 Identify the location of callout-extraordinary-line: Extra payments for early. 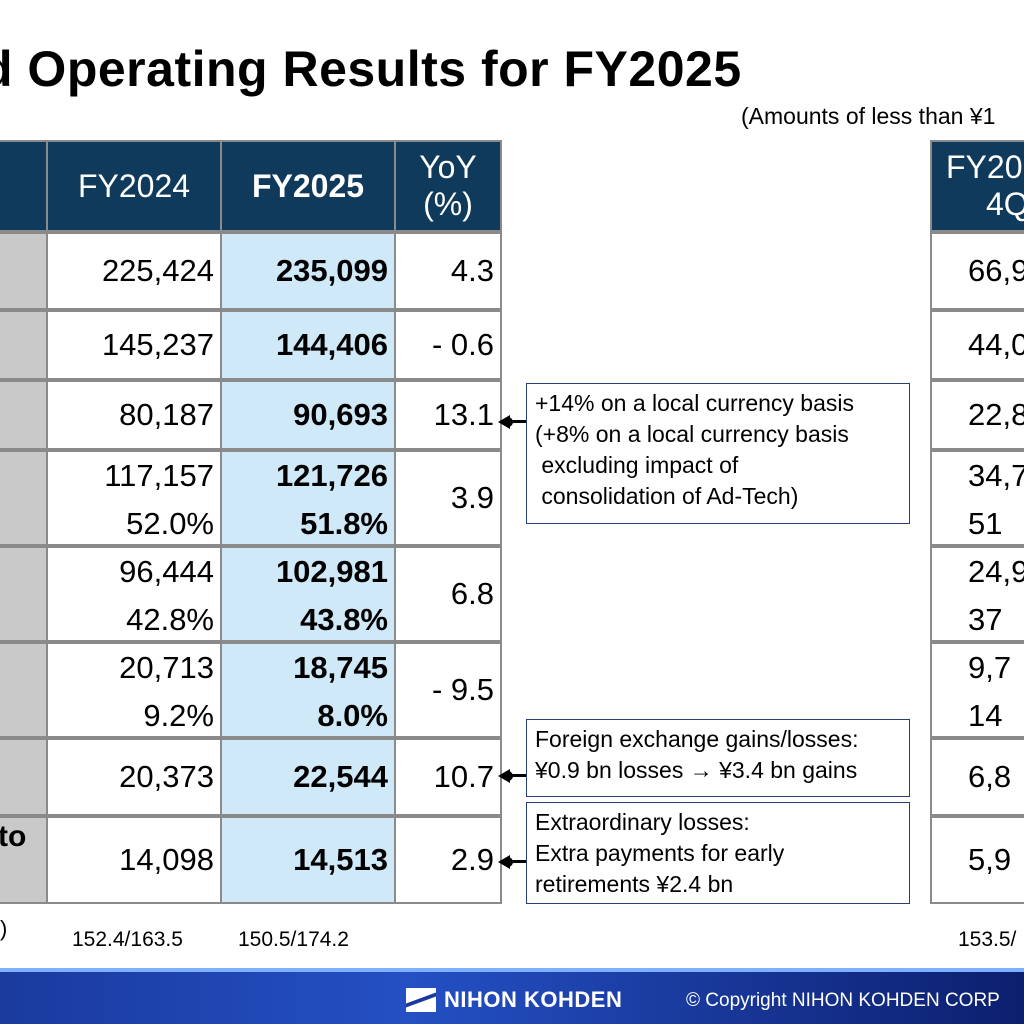
(660, 853).